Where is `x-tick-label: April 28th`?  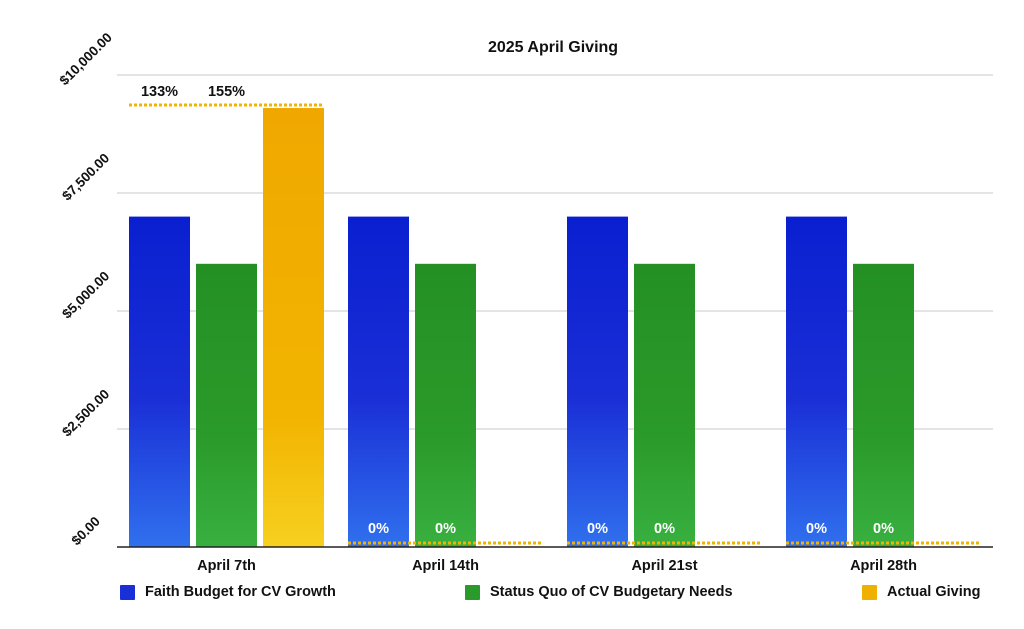
x-tick-label: April 28th is located at coordinates (883, 566).